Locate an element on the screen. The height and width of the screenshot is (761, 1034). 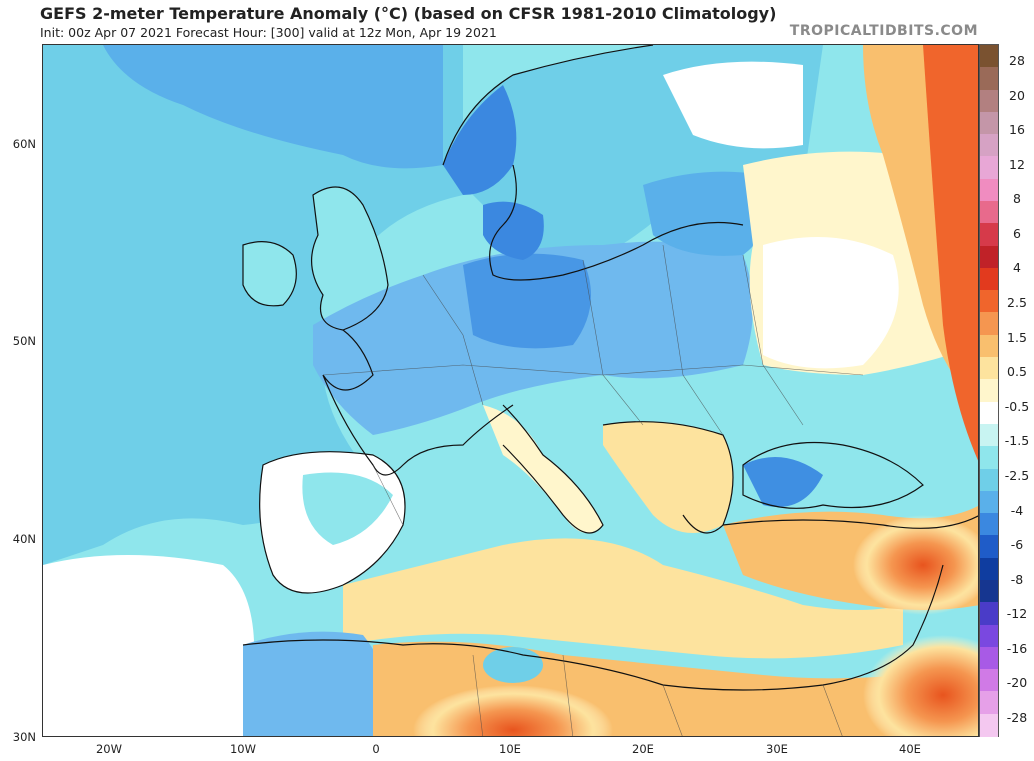
lon-label-20w: 20W is located at coordinates (108, 749).